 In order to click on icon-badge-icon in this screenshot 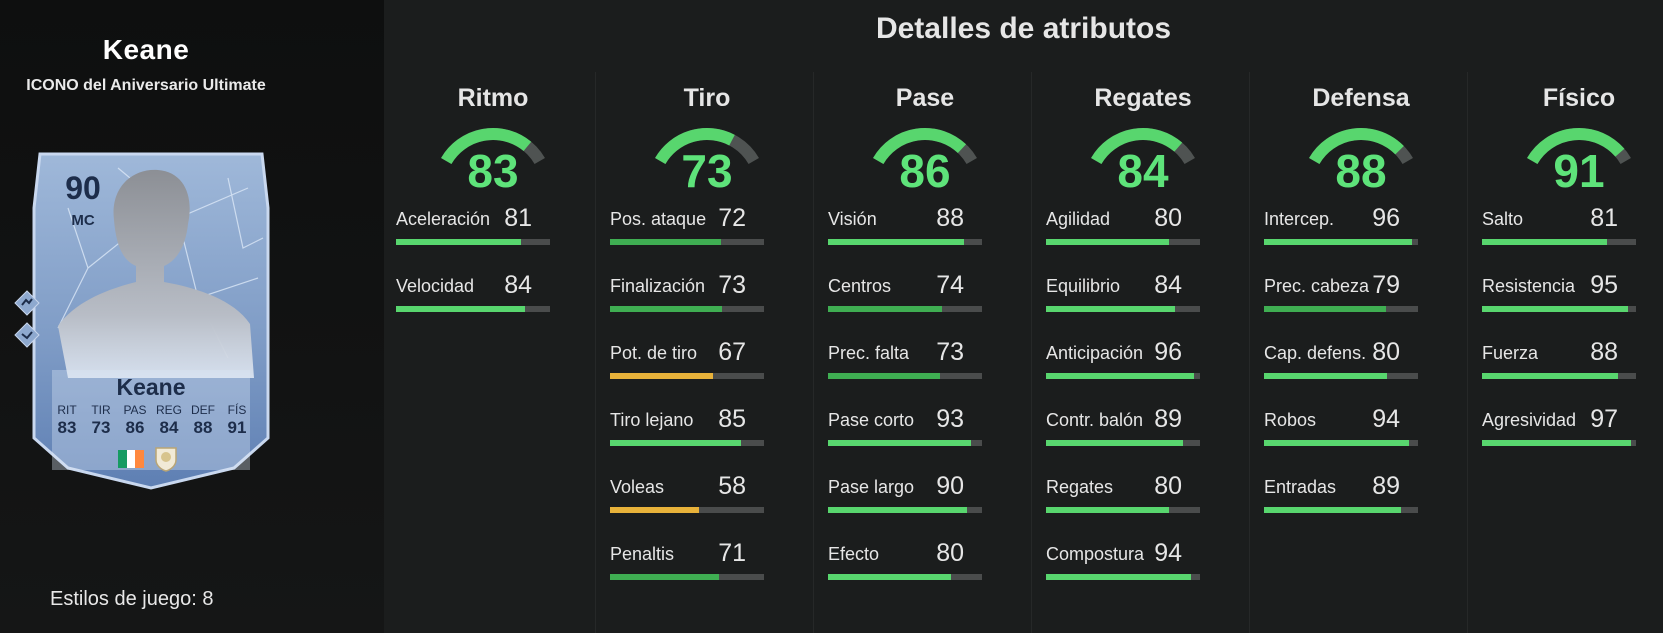, I will do `click(166, 459)`.